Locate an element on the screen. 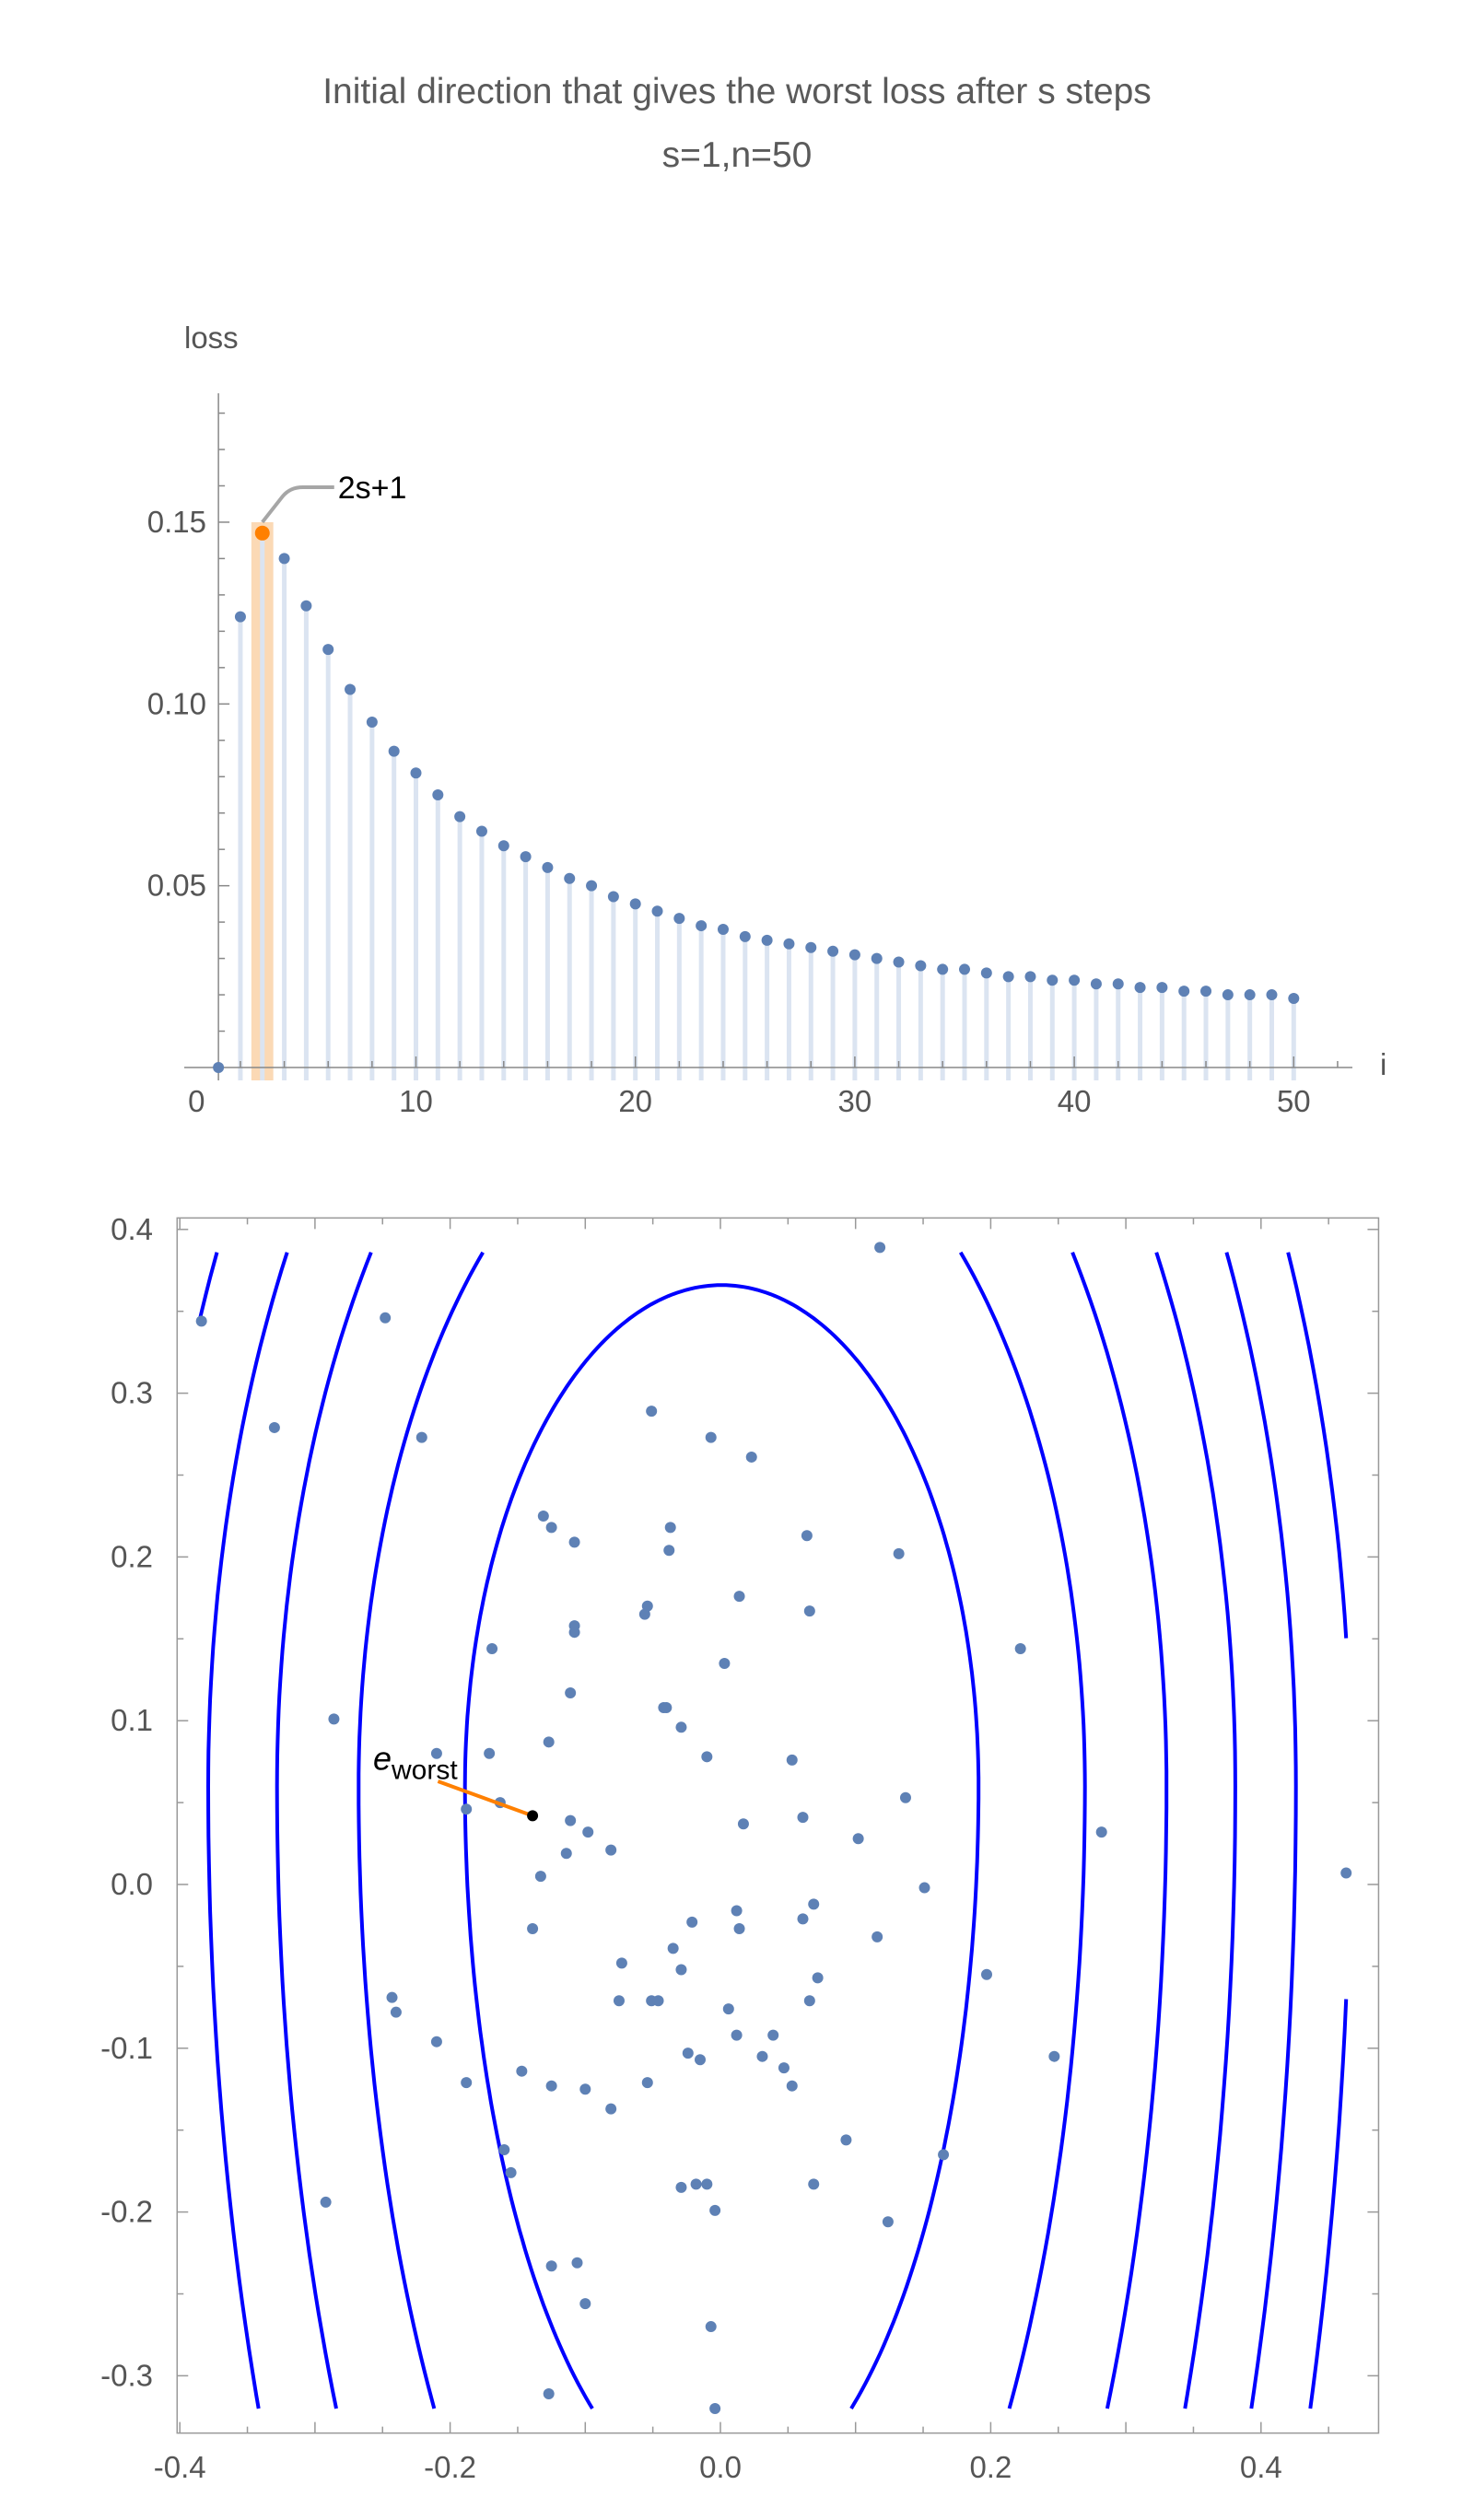  y-tick-label: 0.2 is located at coordinates (132, 1556).